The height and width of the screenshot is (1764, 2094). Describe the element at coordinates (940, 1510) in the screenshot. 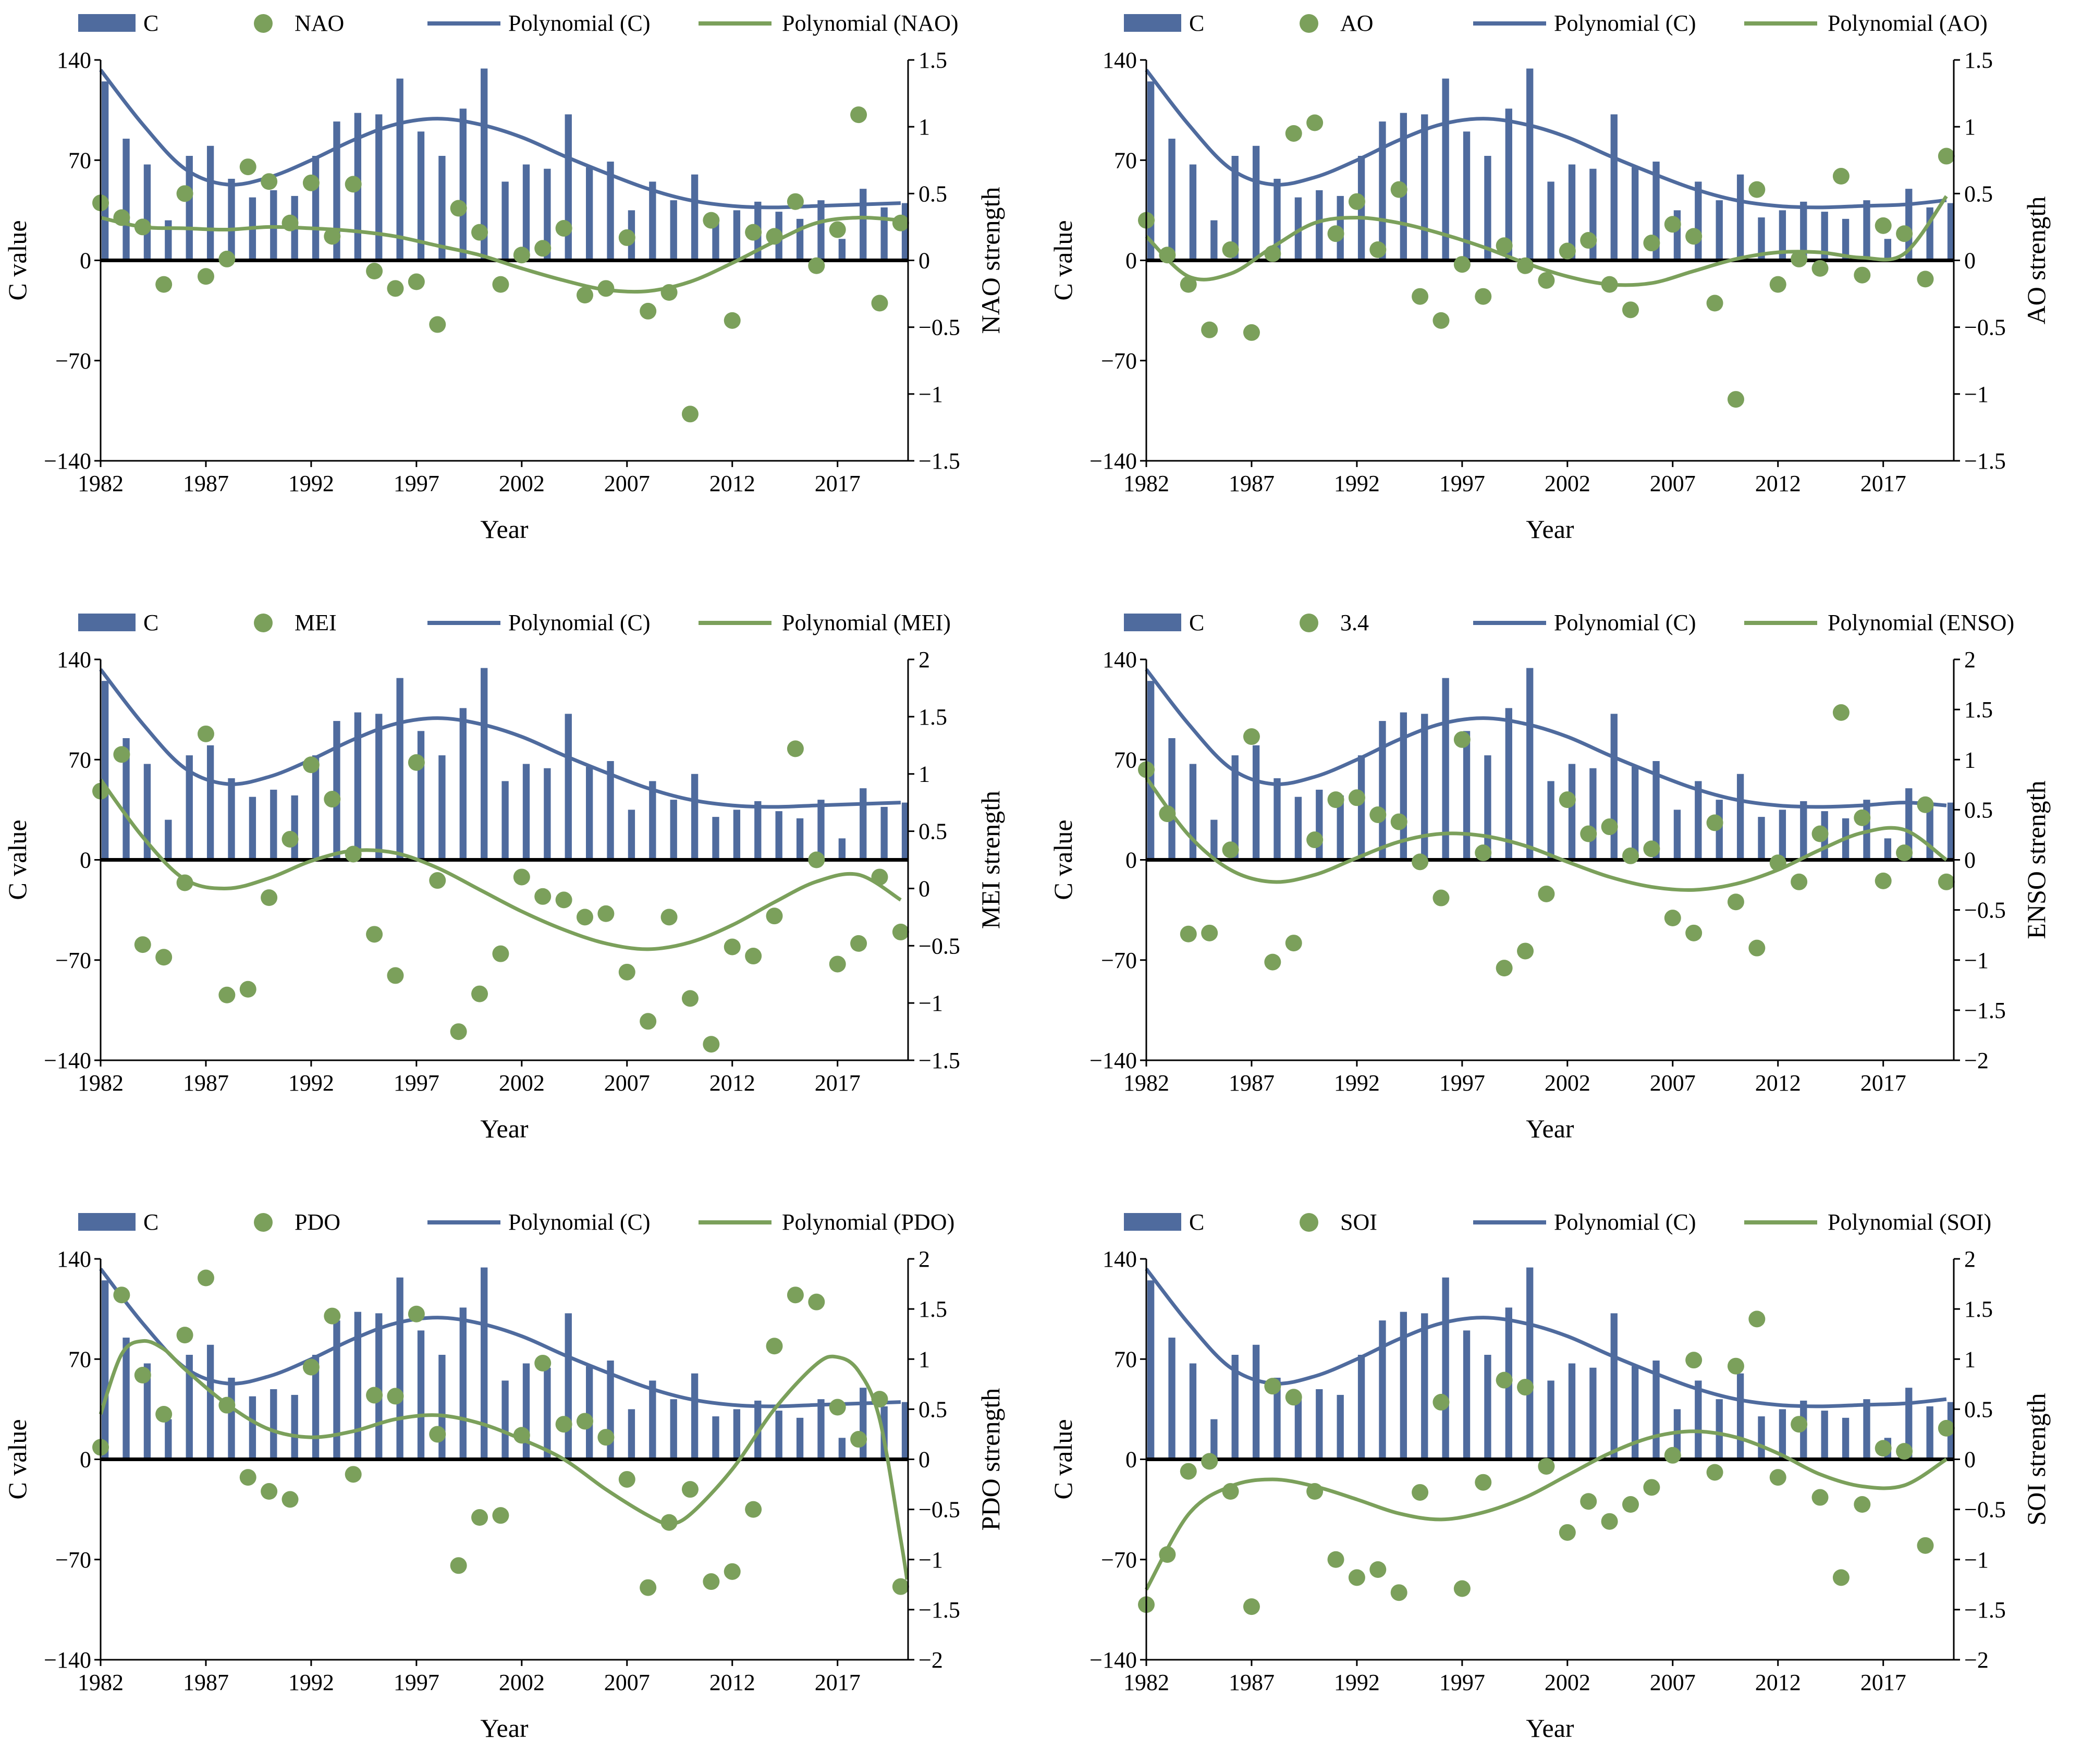

I see `y2-tick-label: −0.5` at that location.